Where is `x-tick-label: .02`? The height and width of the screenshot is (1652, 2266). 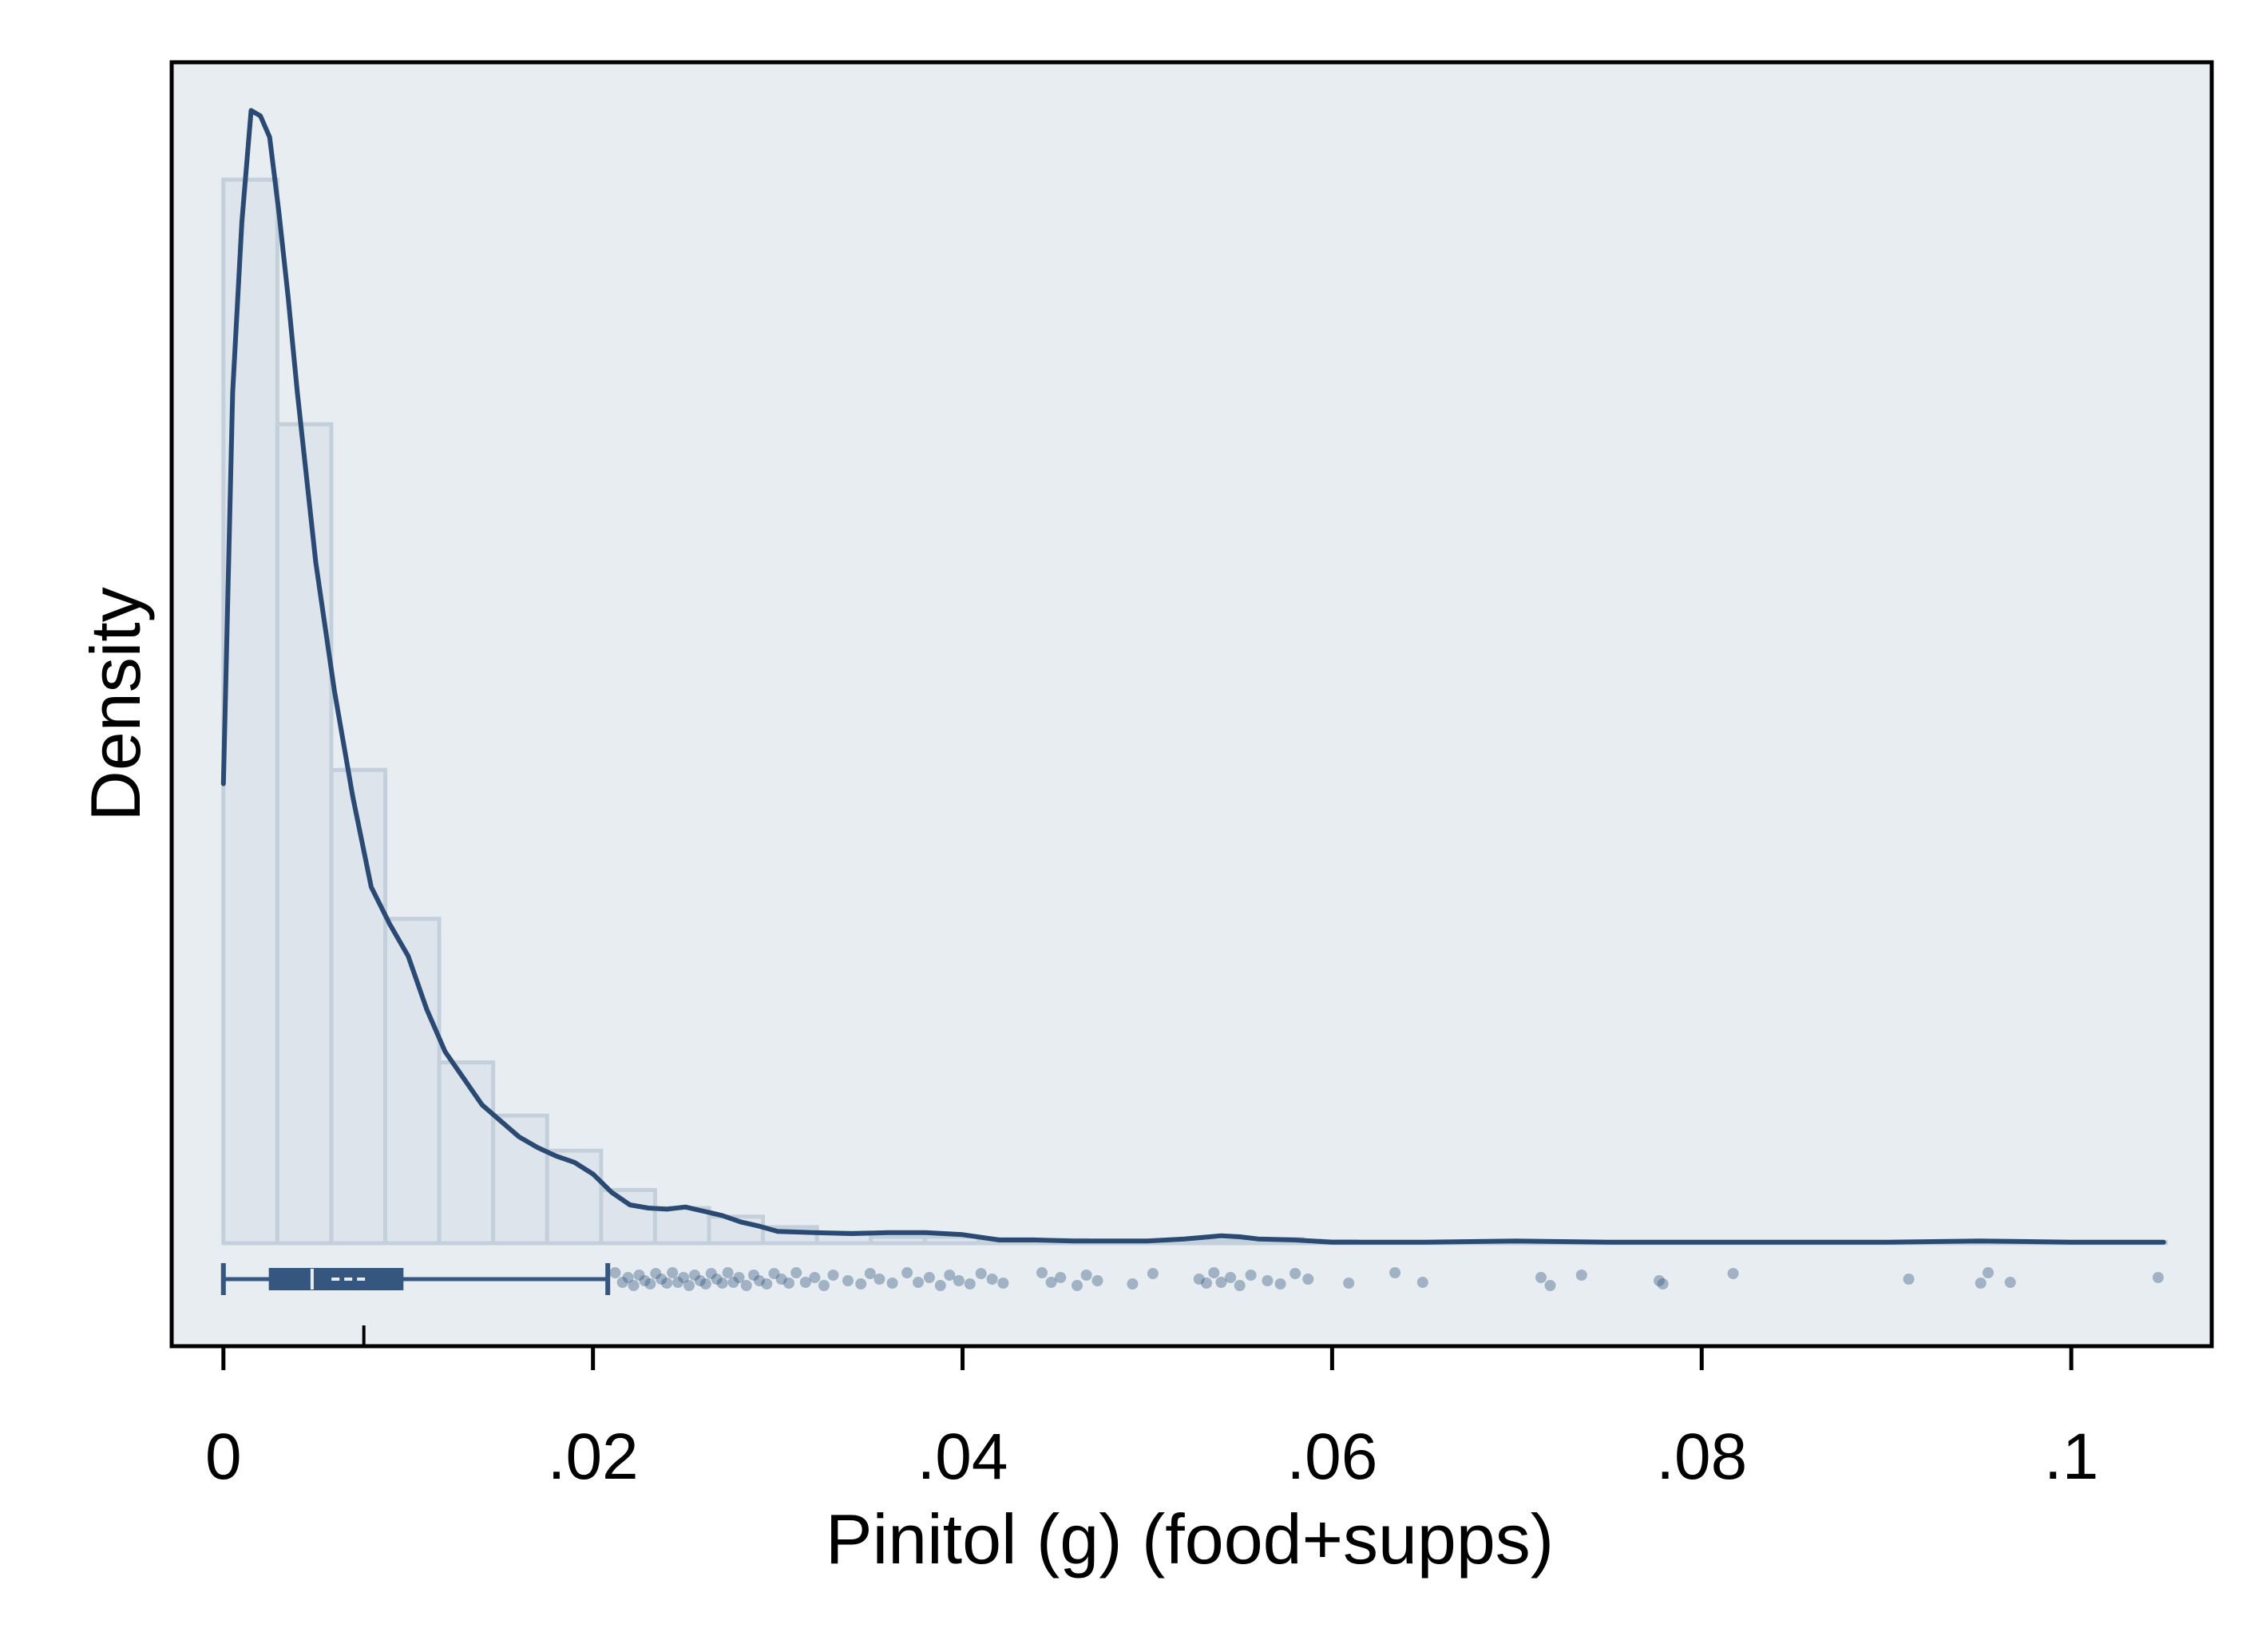 x-tick-label: .02 is located at coordinates (593, 1457).